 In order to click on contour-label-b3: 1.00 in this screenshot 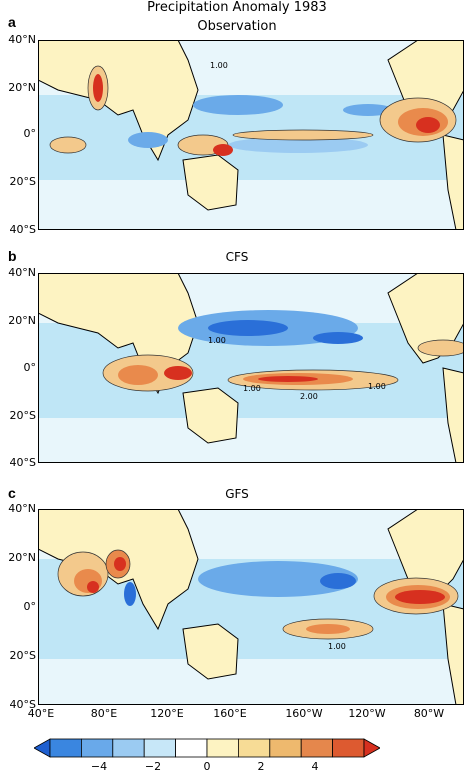, I will do `click(377, 386)`.